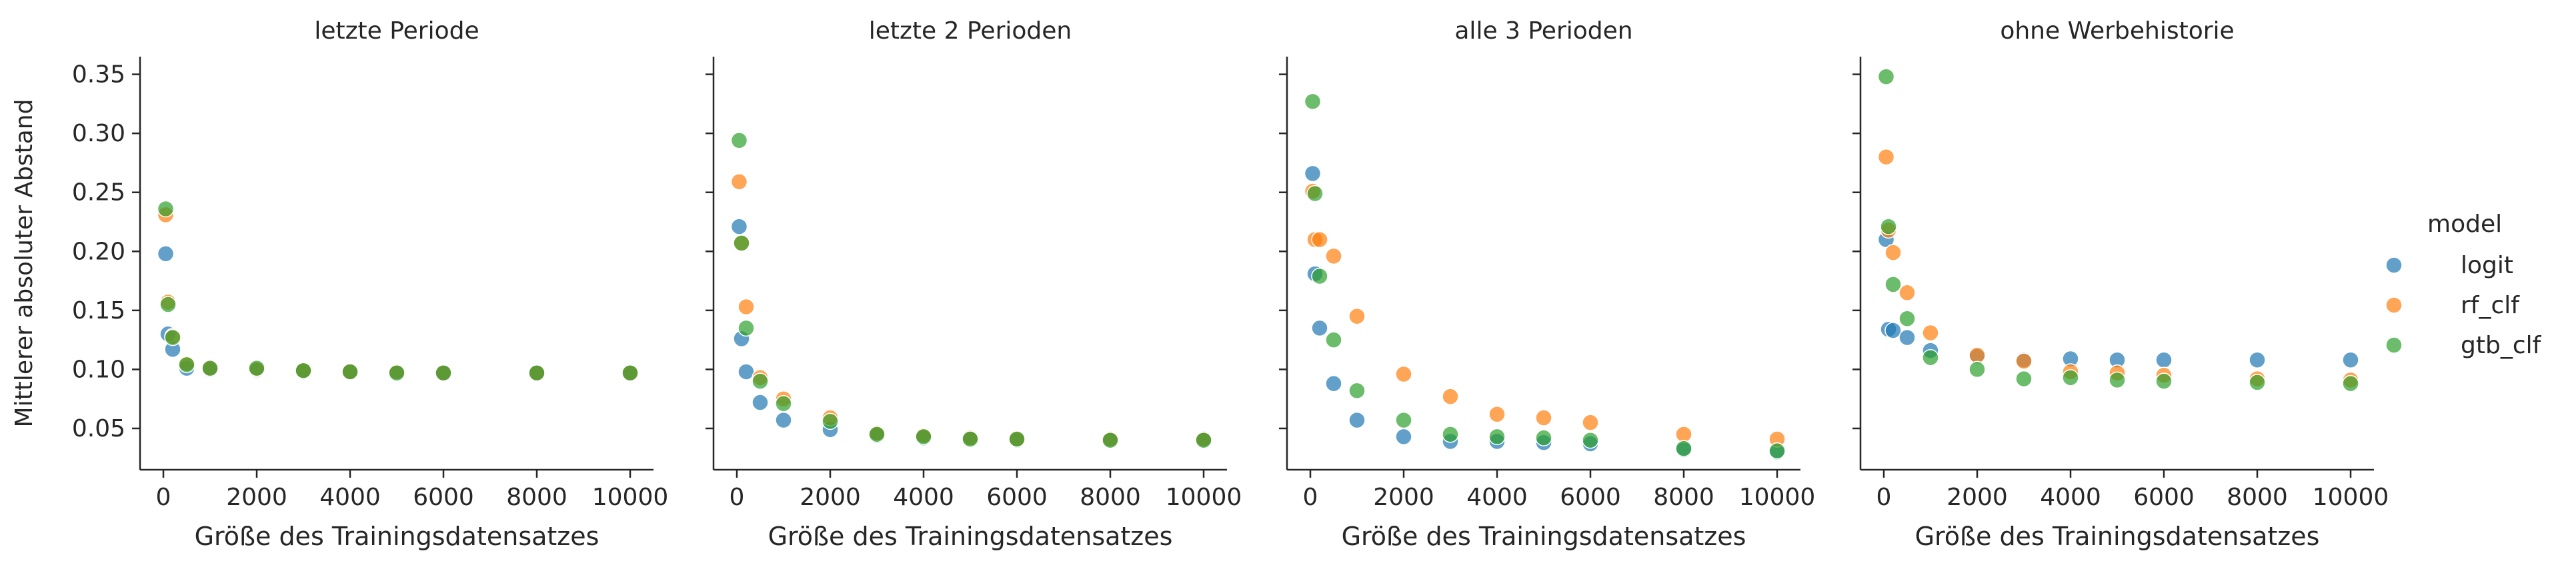 The width and height of the screenshot is (2576, 575). What do you see at coordinates (970, 31) in the screenshot?
I see `panel-title: letzte 2 Perioden` at bounding box center [970, 31].